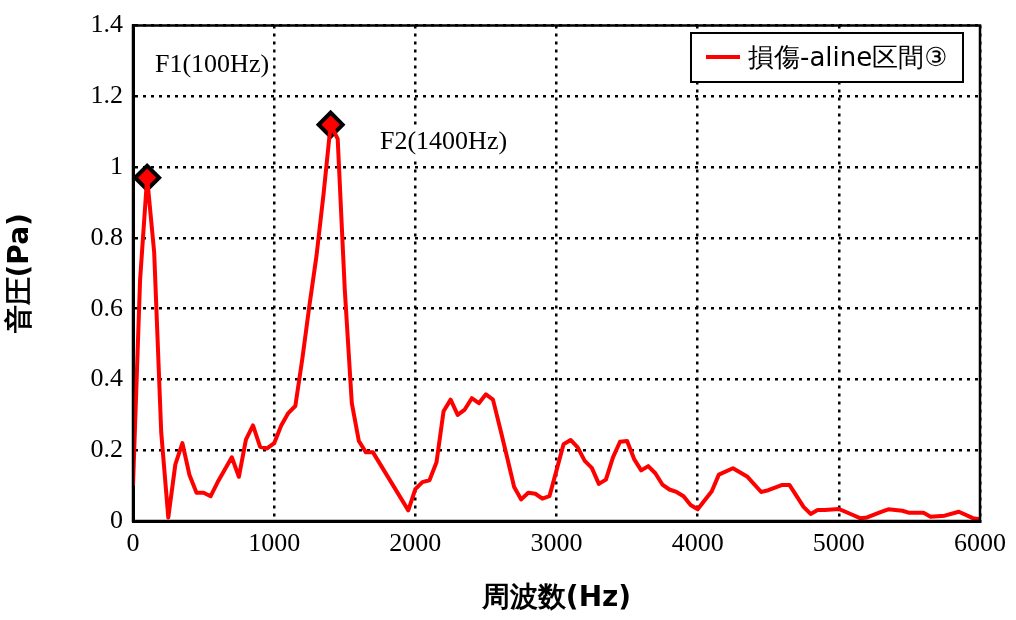  I want to click on y-tick-label: 0, so click(116, 519).